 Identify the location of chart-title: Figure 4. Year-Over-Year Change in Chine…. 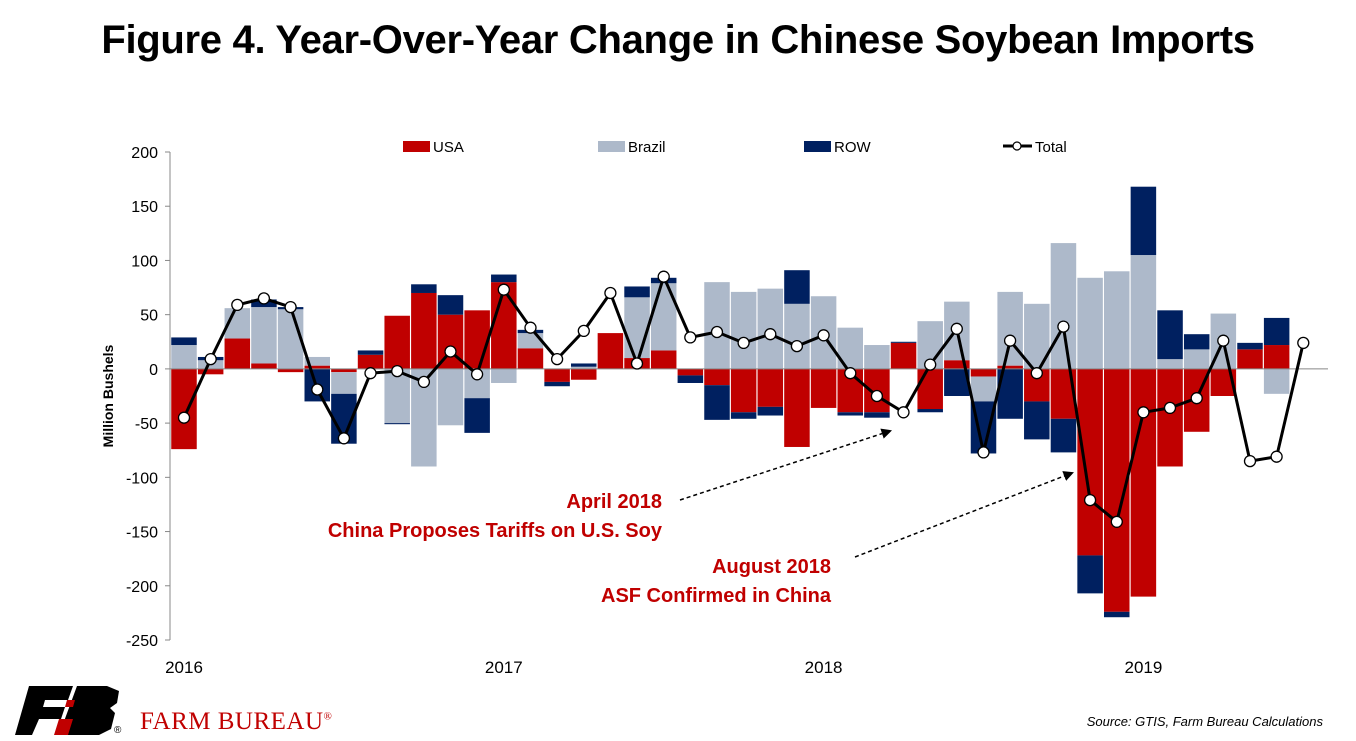
(678, 40).